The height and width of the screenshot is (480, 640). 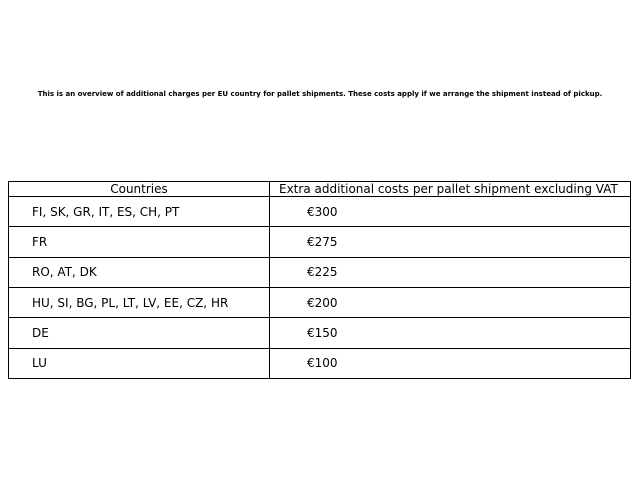 What do you see at coordinates (139, 211) in the screenshot?
I see `countries-cell: FI, SK, GR, IT, ES, CH, PT` at bounding box center [139, 211].